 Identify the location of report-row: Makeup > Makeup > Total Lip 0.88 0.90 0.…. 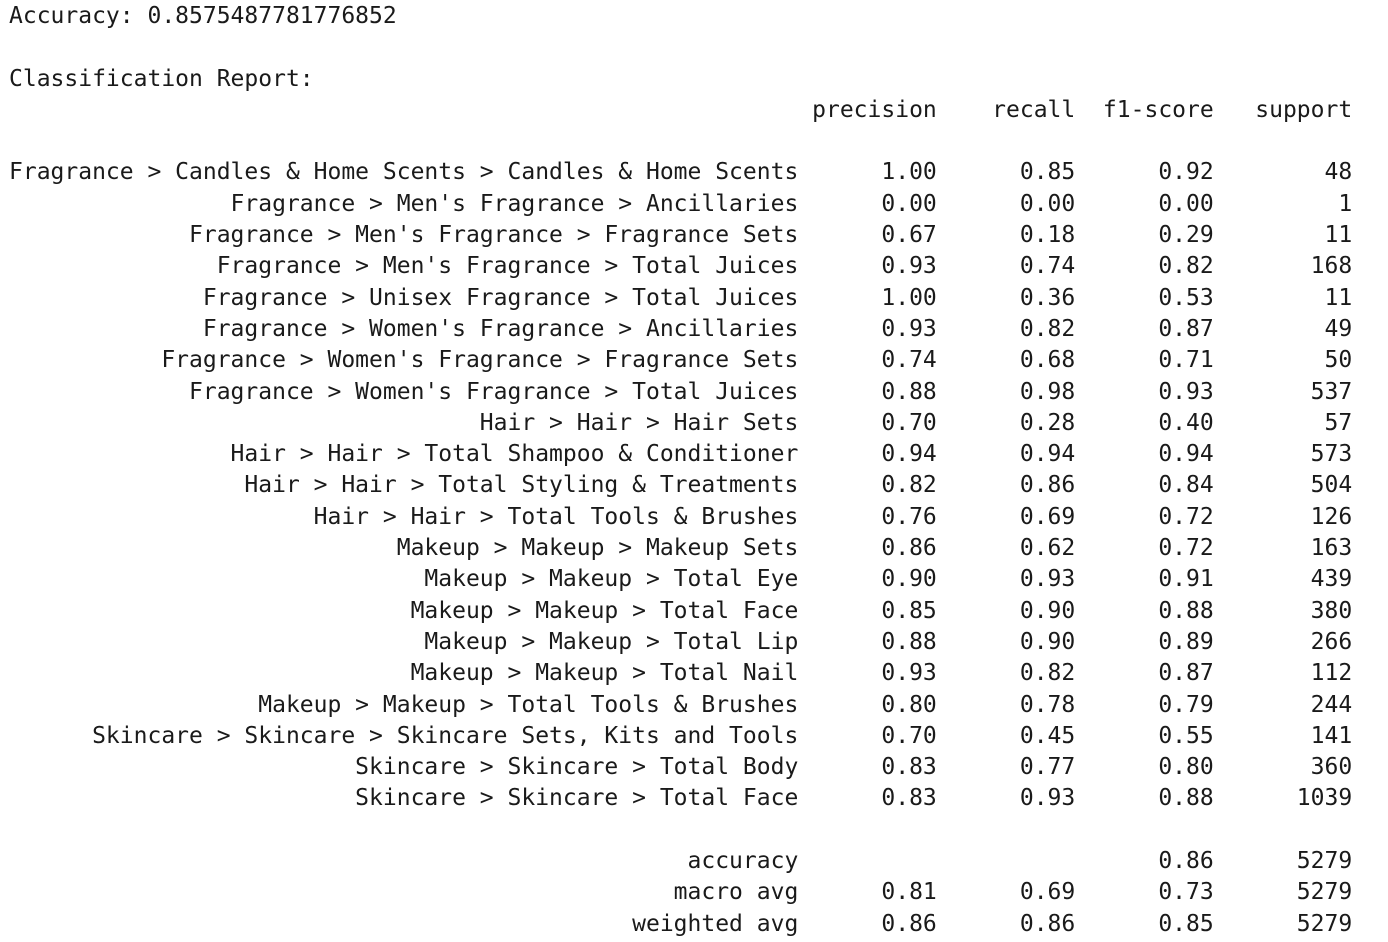
(681, 641).